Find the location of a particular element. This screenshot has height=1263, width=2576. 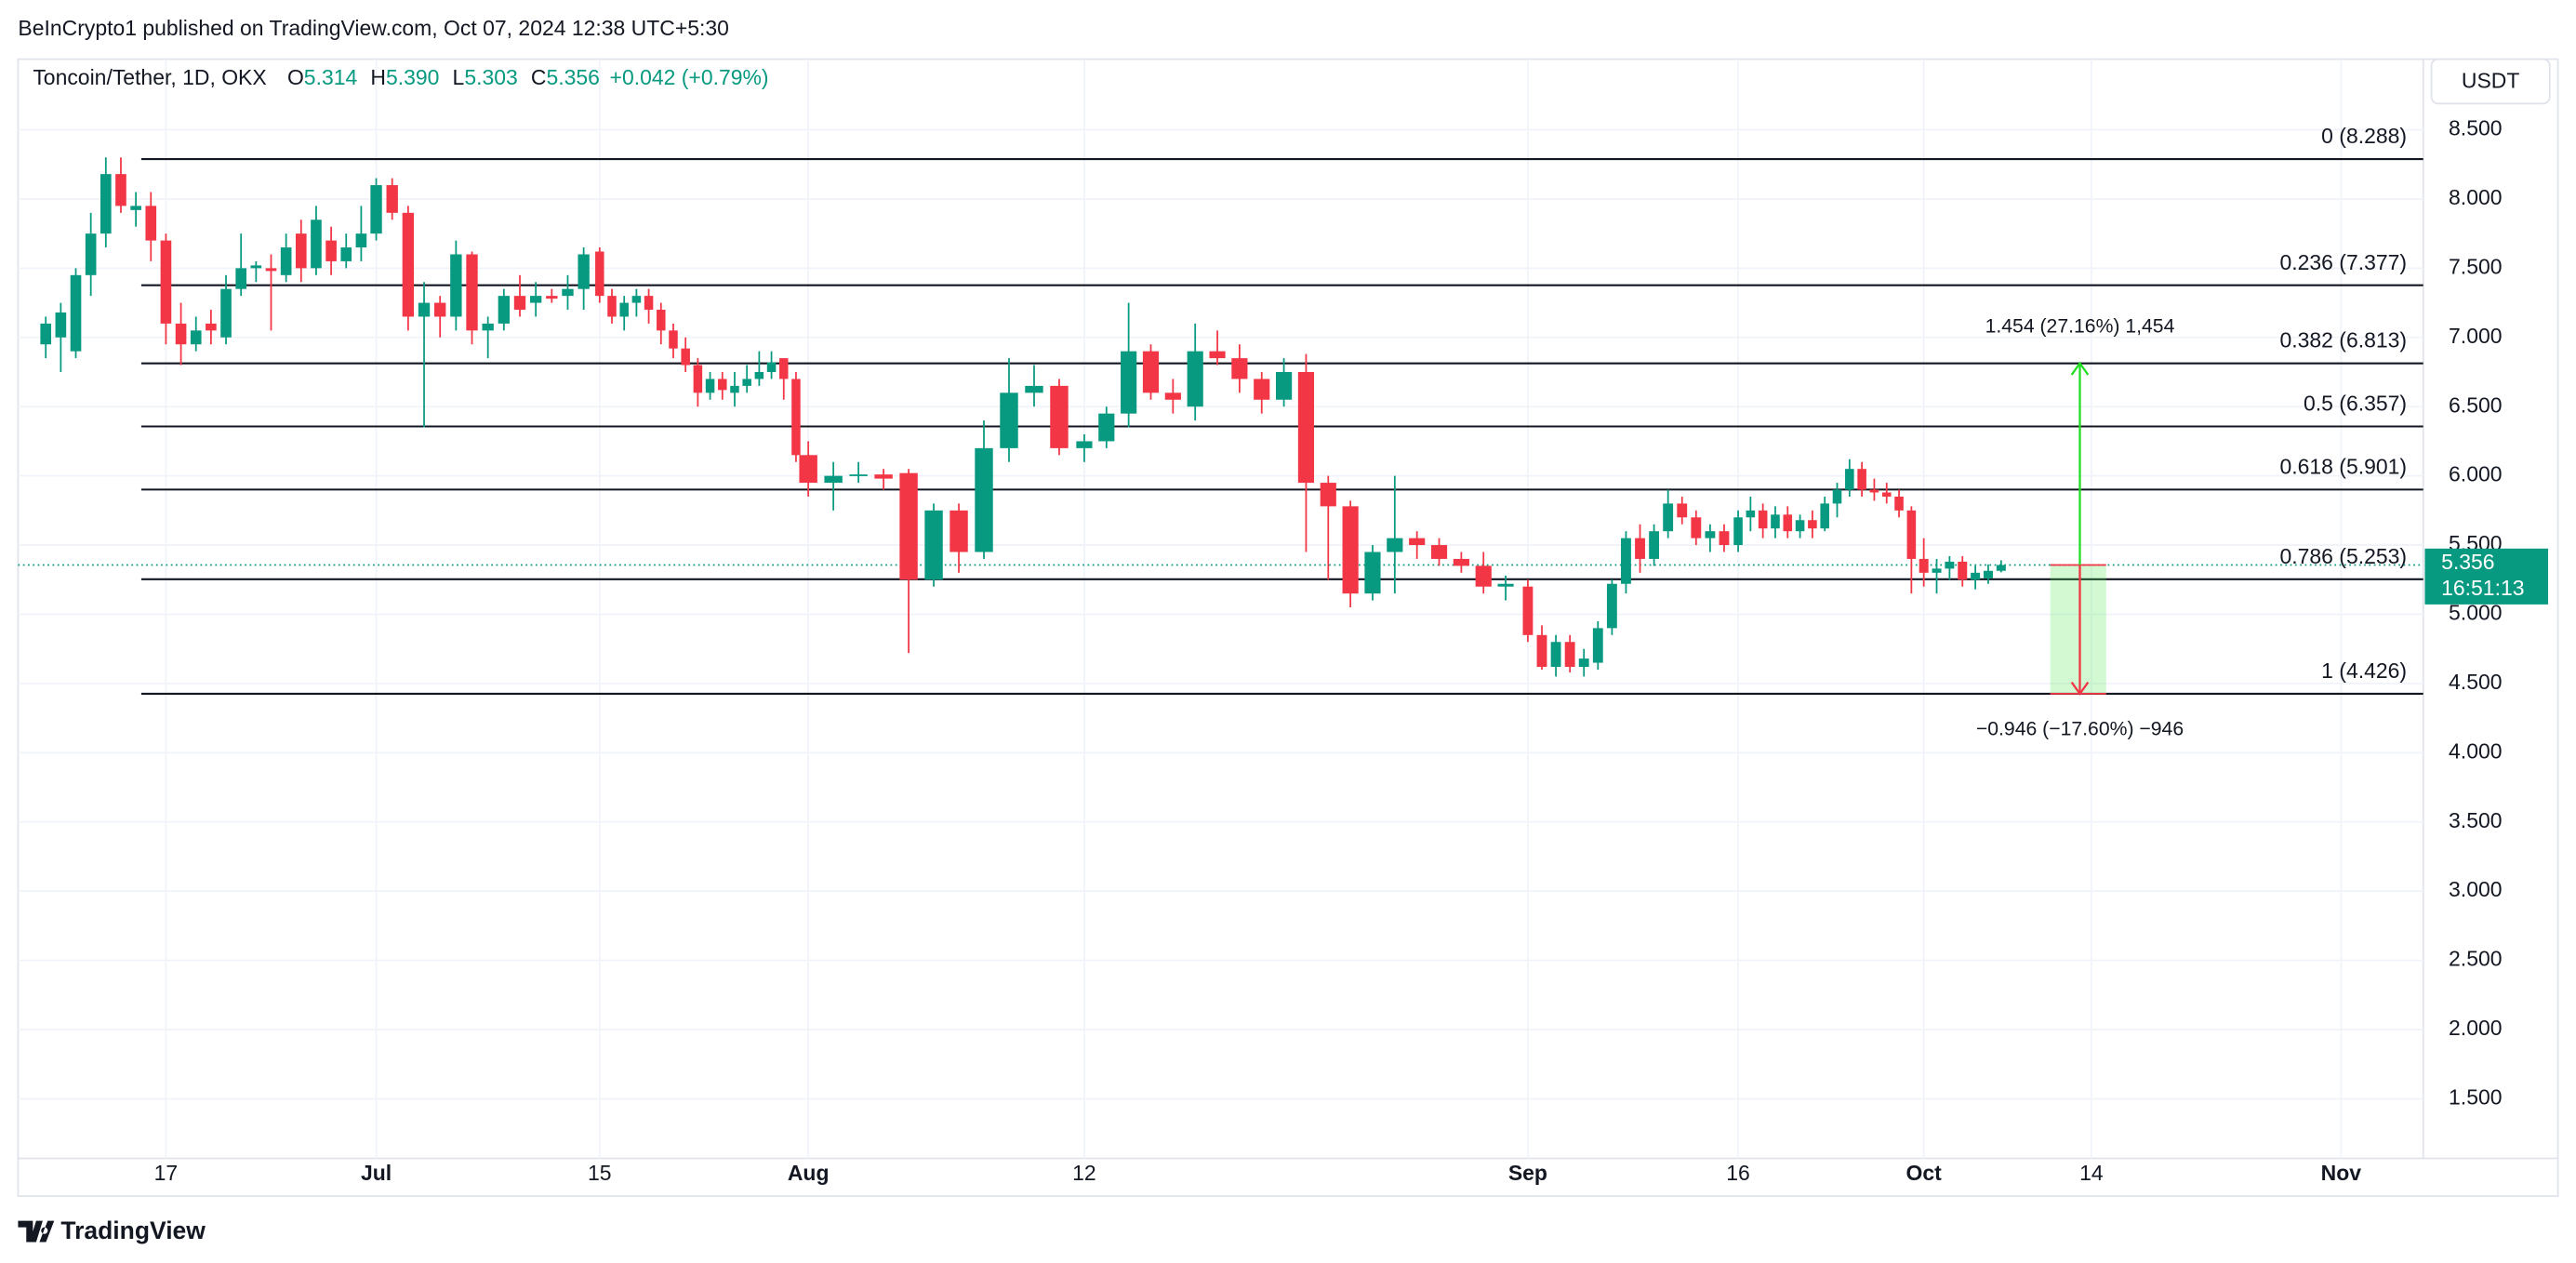

x-tick-label: 12 is located at coordinates (1084, 1173).